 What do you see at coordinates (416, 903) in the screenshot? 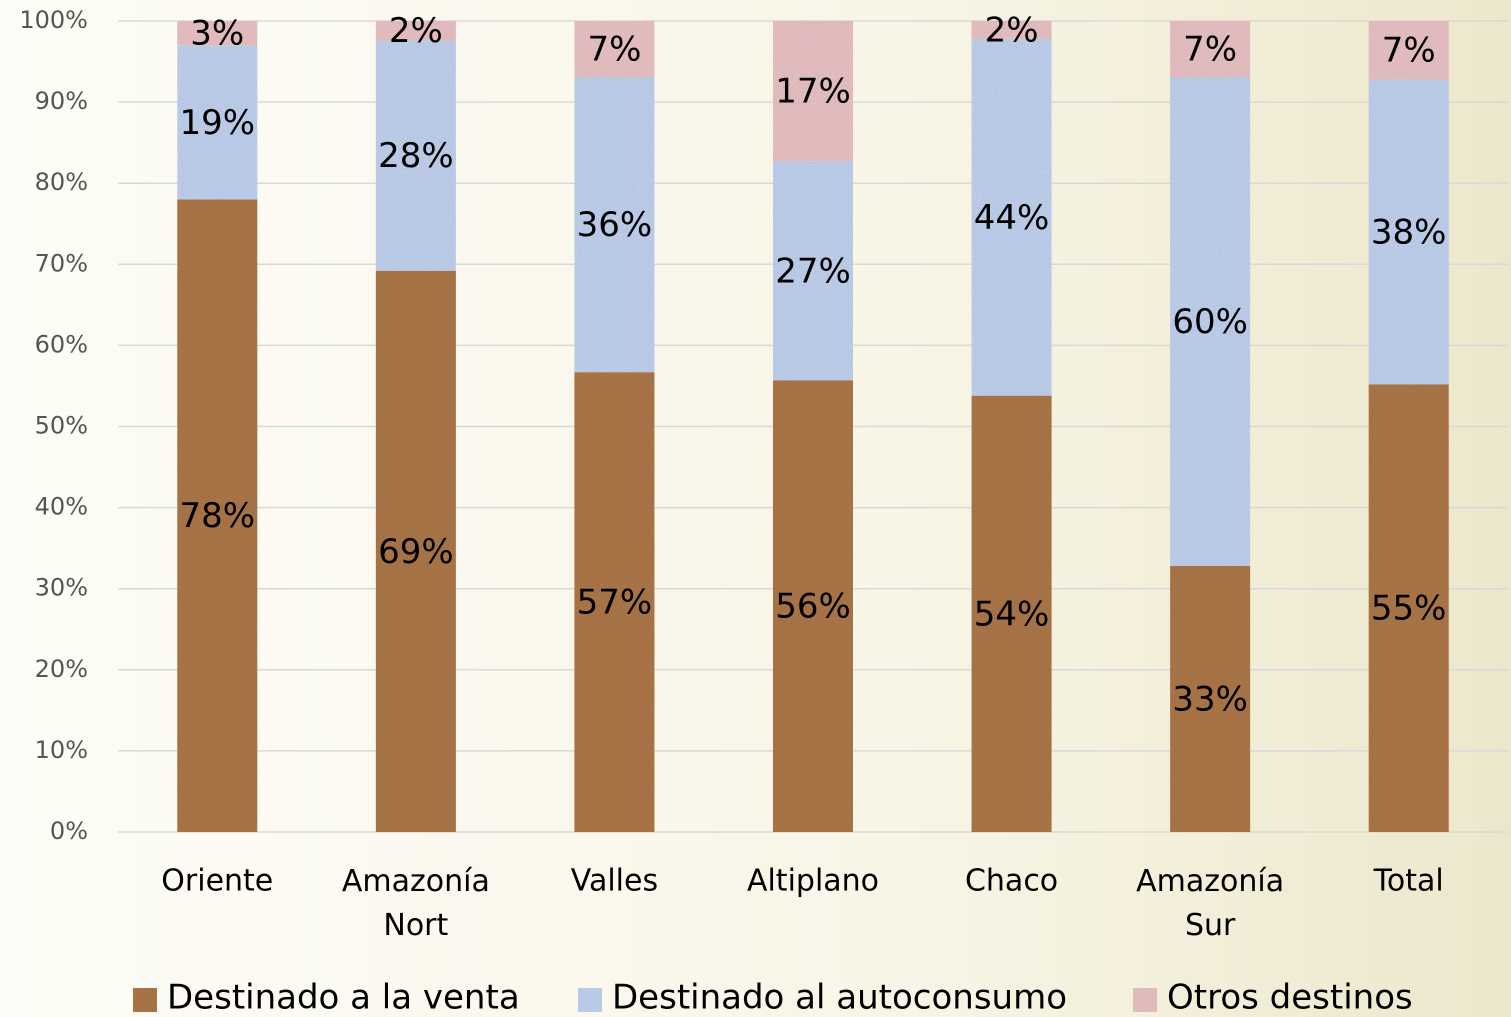
I see `x-tick-label: Amazonía Nort` at bounding box center [416, 903].